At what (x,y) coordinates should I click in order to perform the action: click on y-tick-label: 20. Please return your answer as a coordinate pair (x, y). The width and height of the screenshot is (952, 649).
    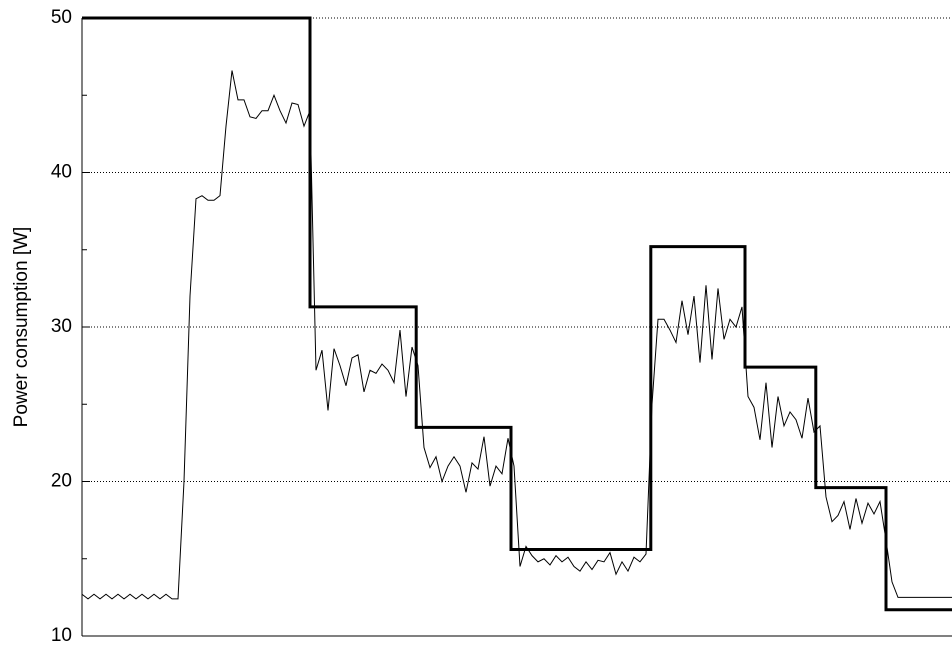
    Looking at the image, I should click on (61, 481).